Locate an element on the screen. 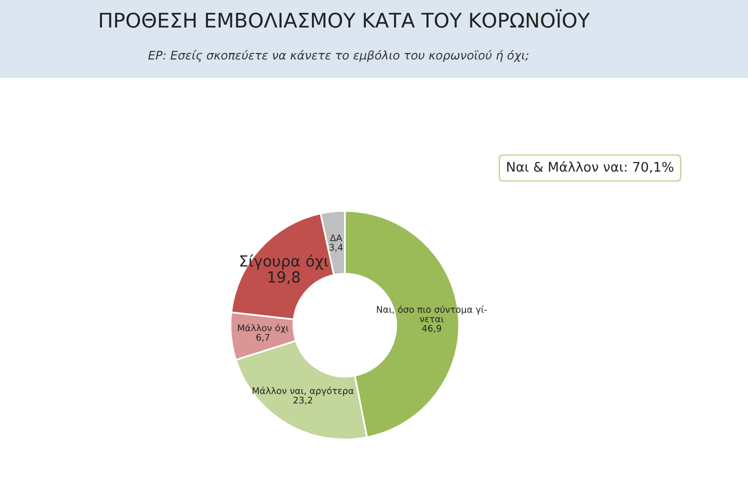 The image size is (748, 498). chart-title: ΠΡΟΘΕΣΗ ΕΜΒΟΛΙΑΣΜΟΥ ΚΑΤΑ ΤΟΥ ΚΟΡΩΝΟΪΟΥ is located at coordinates (345, 18).